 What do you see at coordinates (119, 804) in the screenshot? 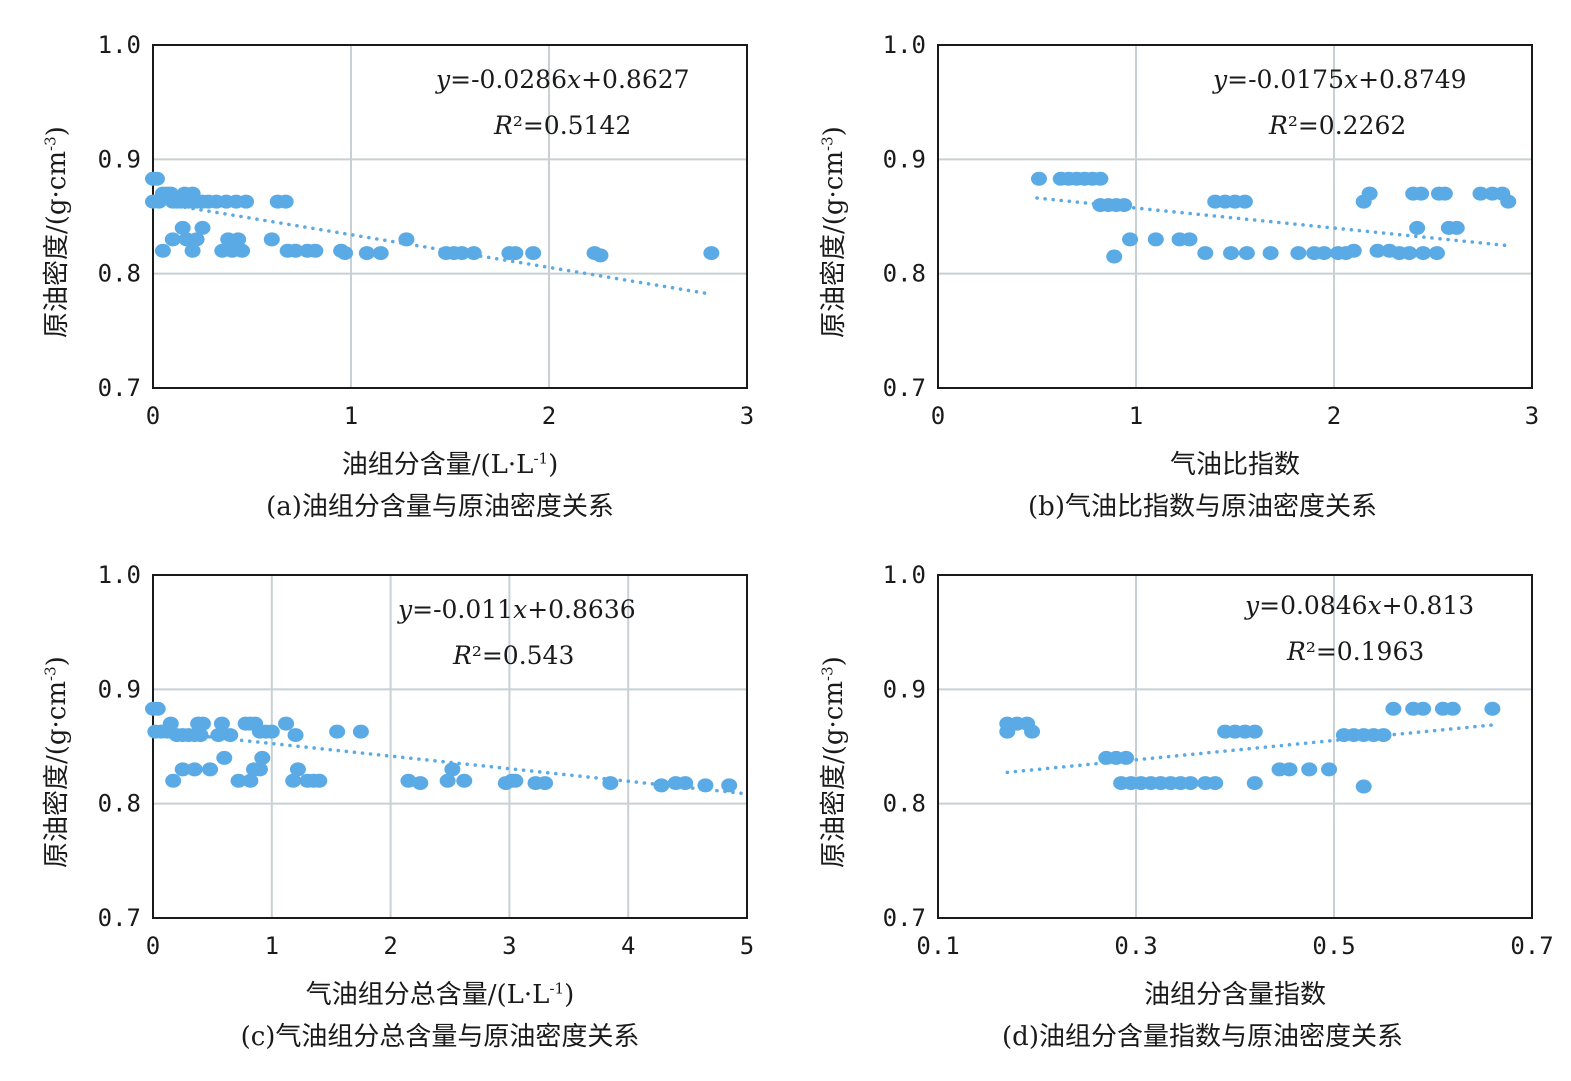
I see `y-tick-label: 0.8` at bounding box center [119, 804].